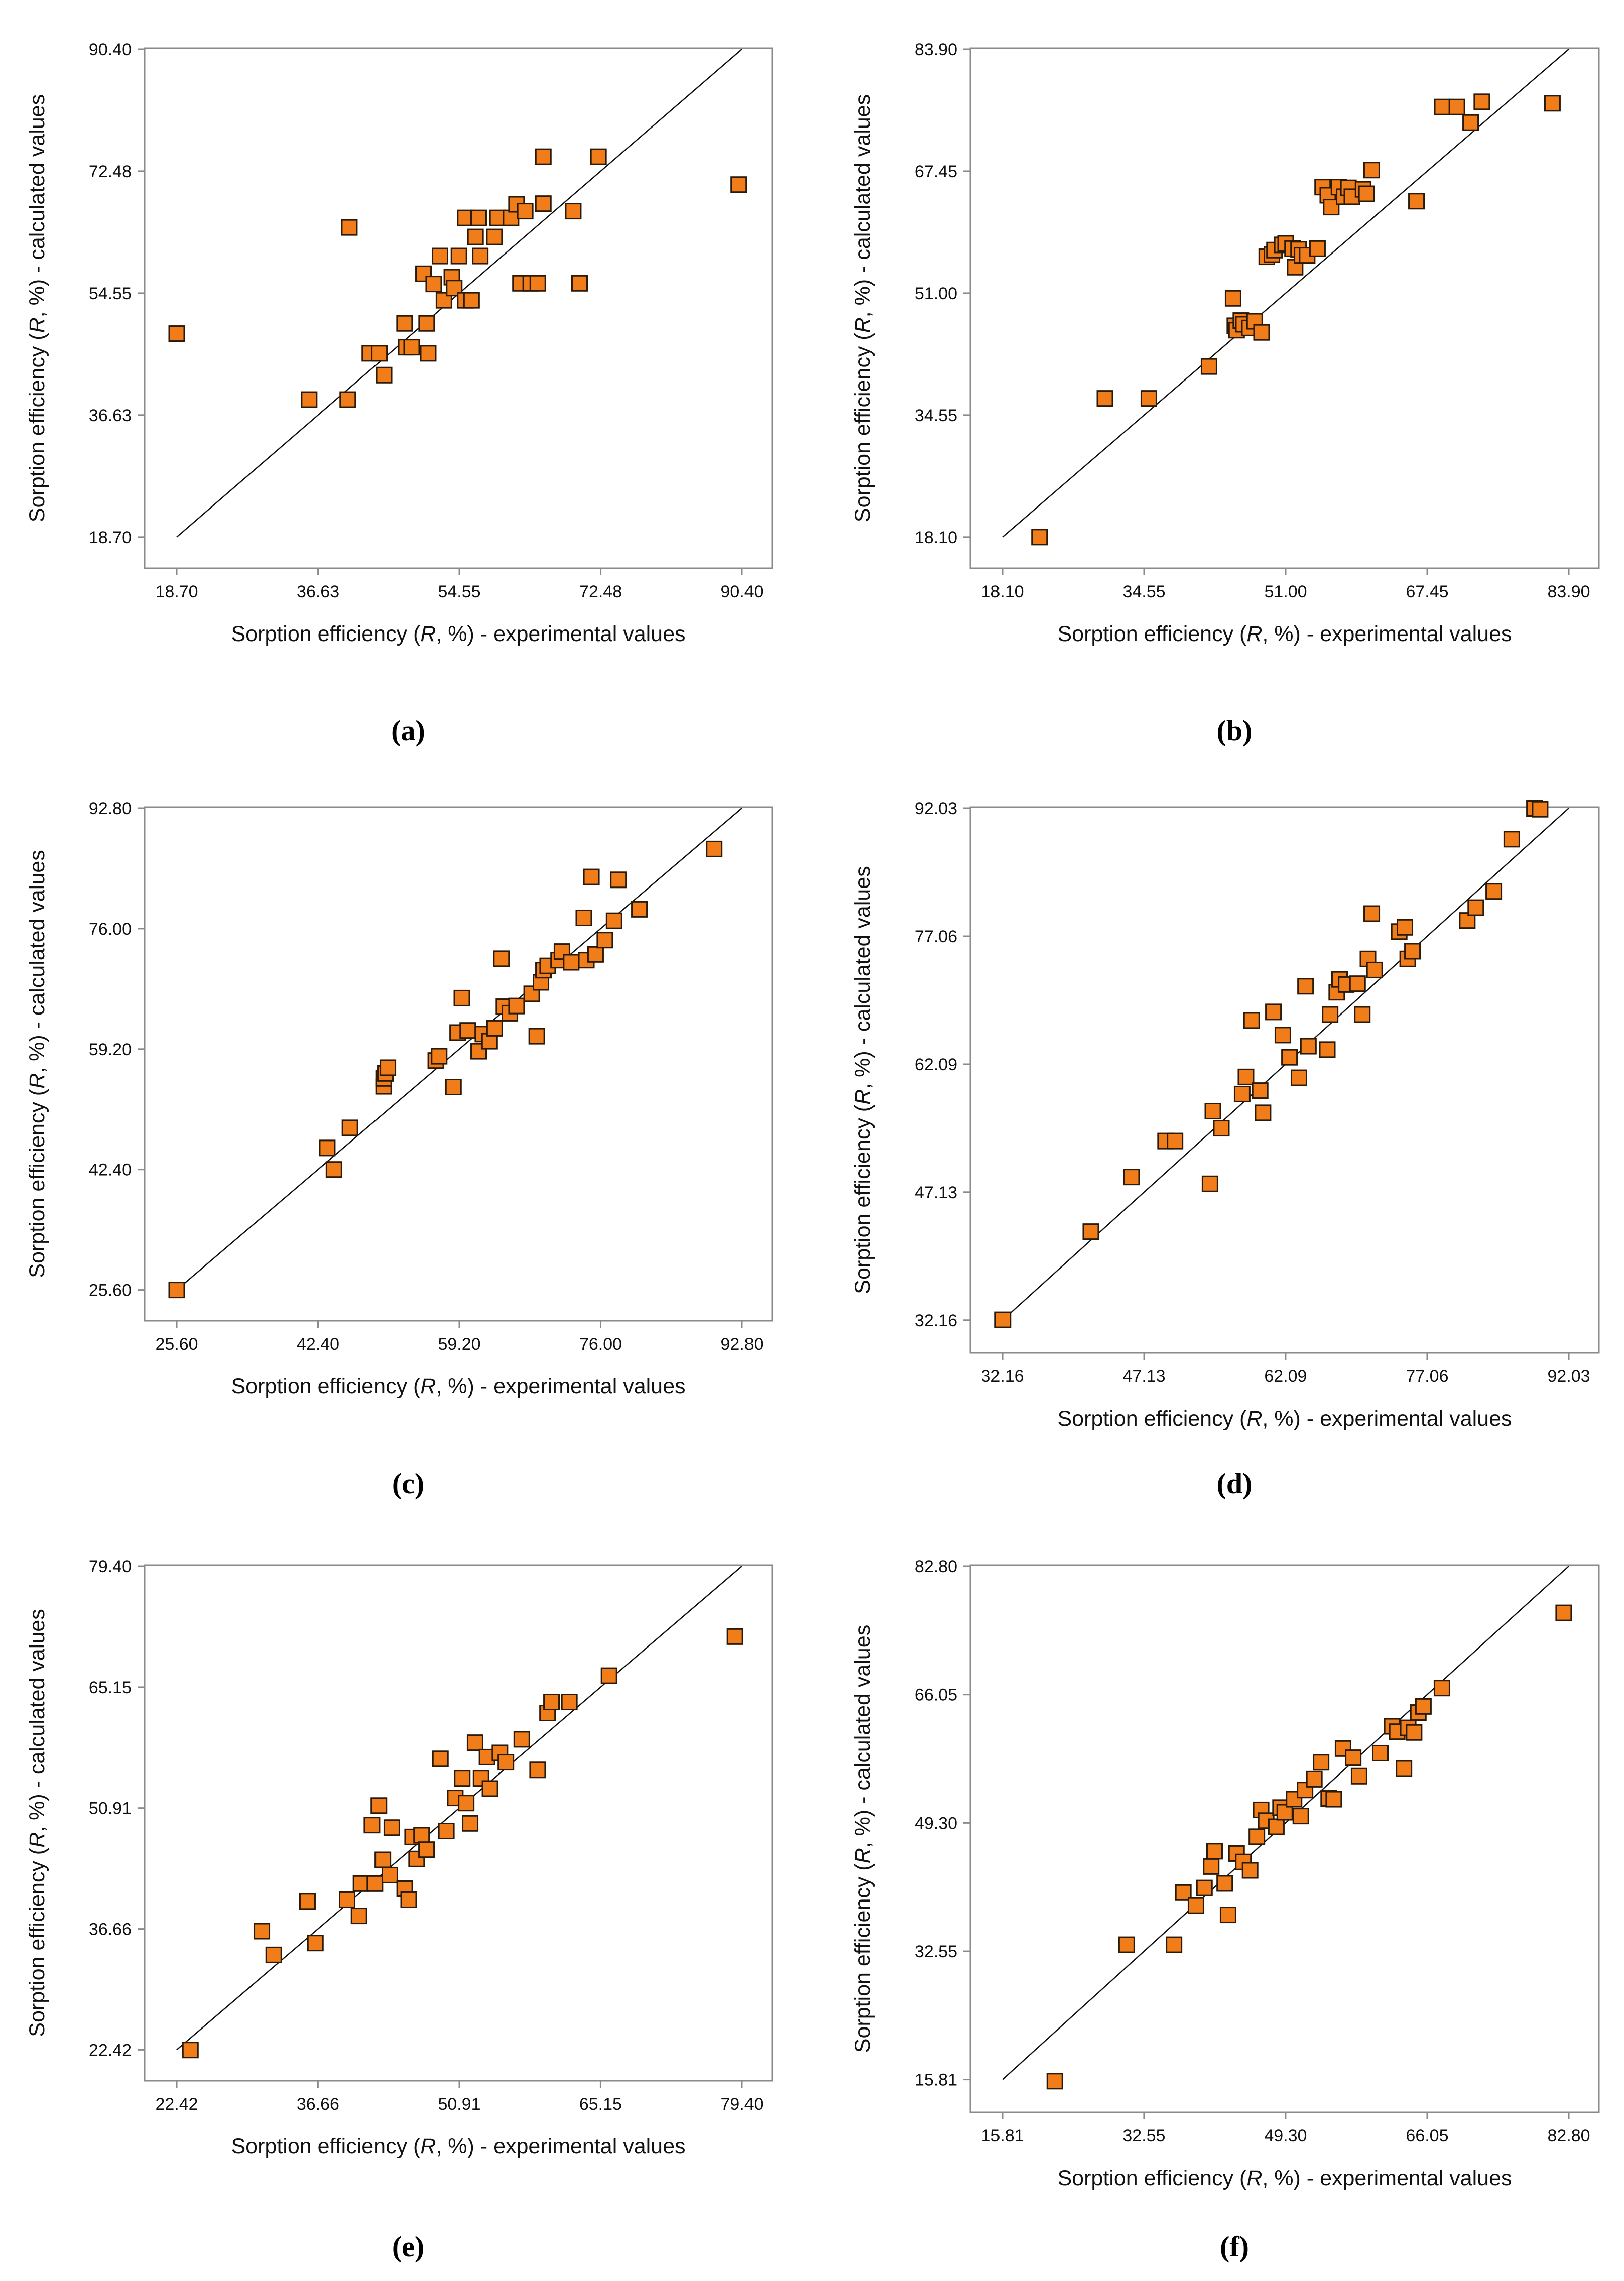 The height and width of the screenshot is (2281, 1624). What do you see at coordinates (600, 2104) in the screenshot?
I see `x-tick-label: 65.15` at bounding box center [600, 2104].